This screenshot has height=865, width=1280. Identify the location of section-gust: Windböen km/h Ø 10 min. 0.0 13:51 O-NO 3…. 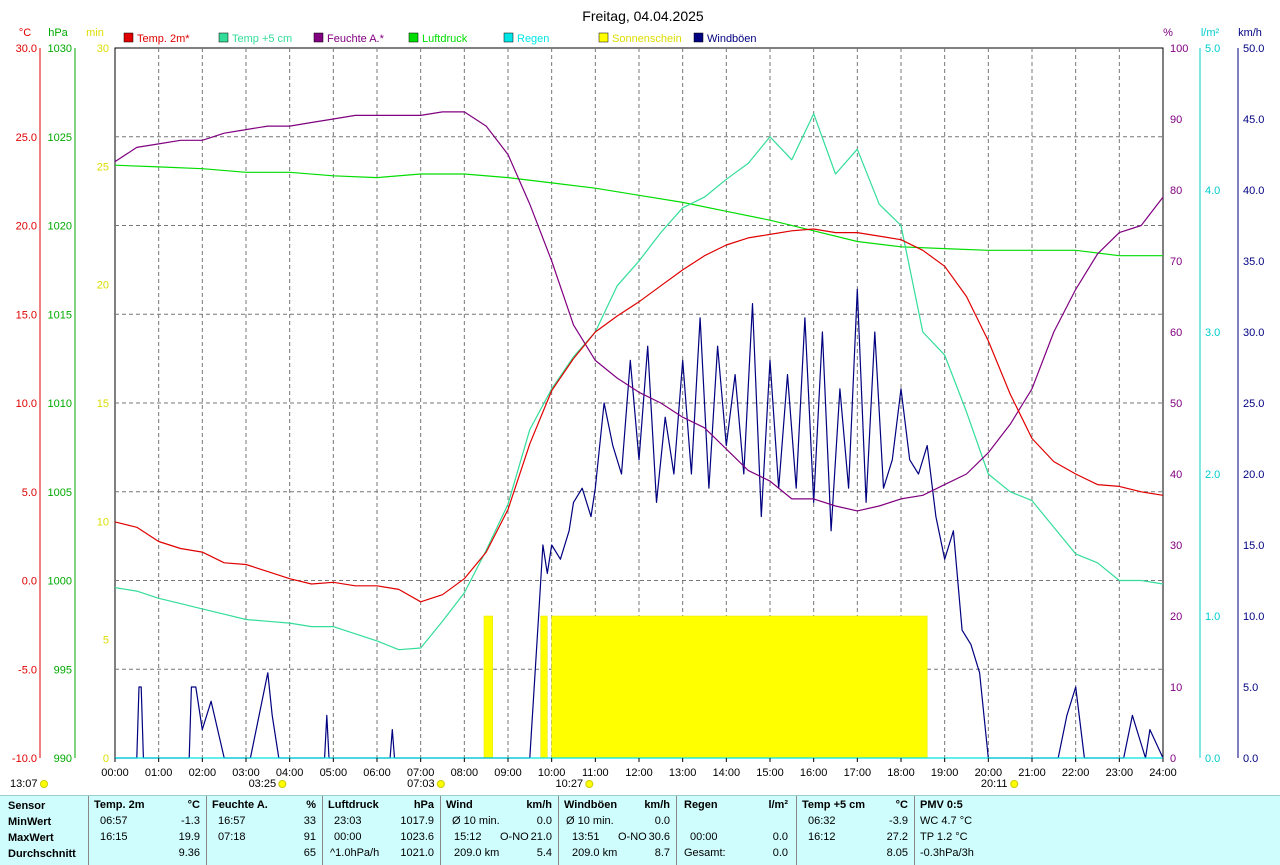
(618, 830).